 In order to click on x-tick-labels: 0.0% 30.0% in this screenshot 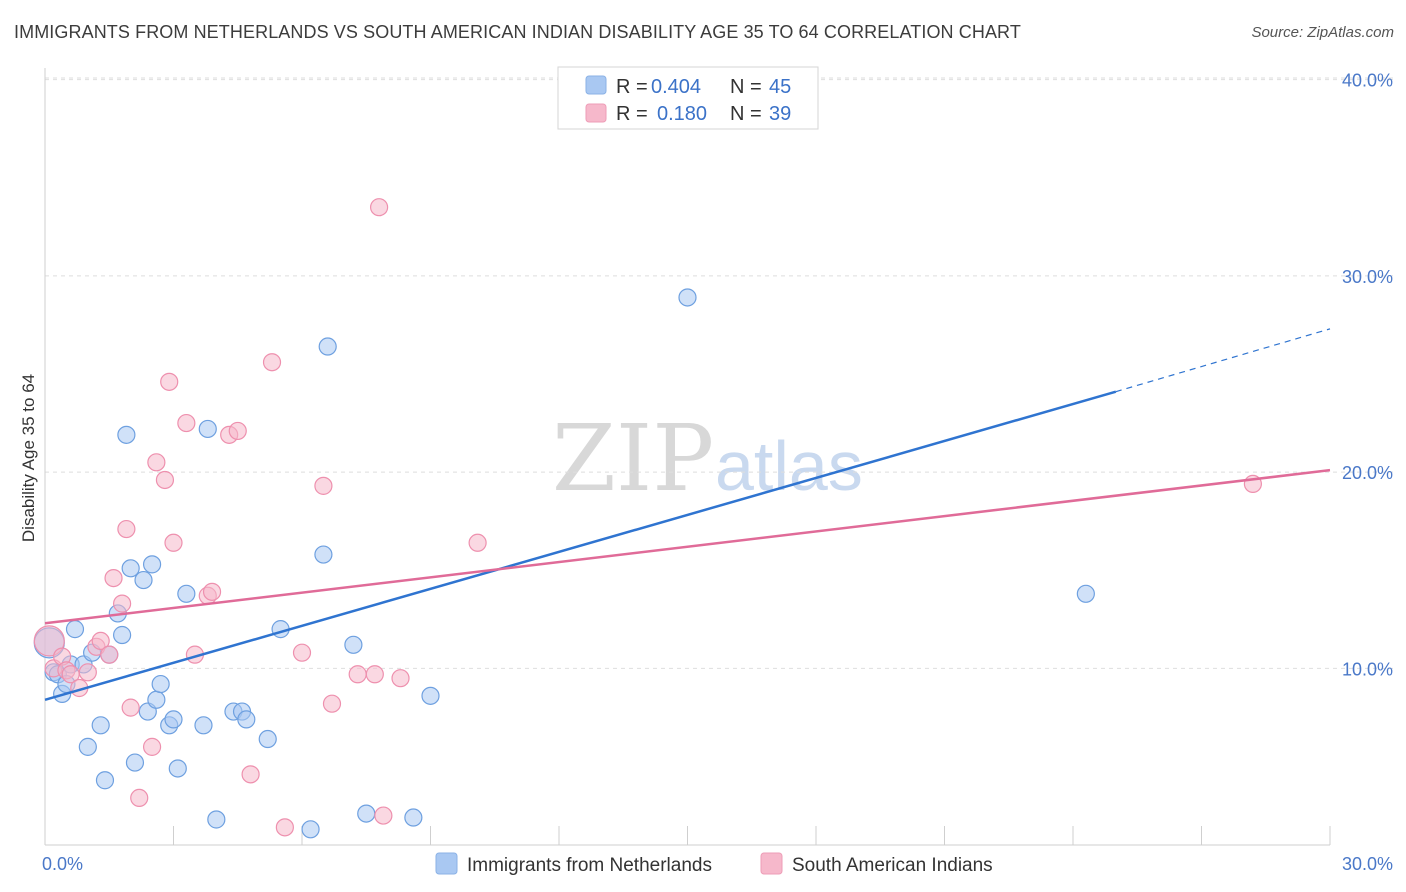, I will do `click(717, 864)`.